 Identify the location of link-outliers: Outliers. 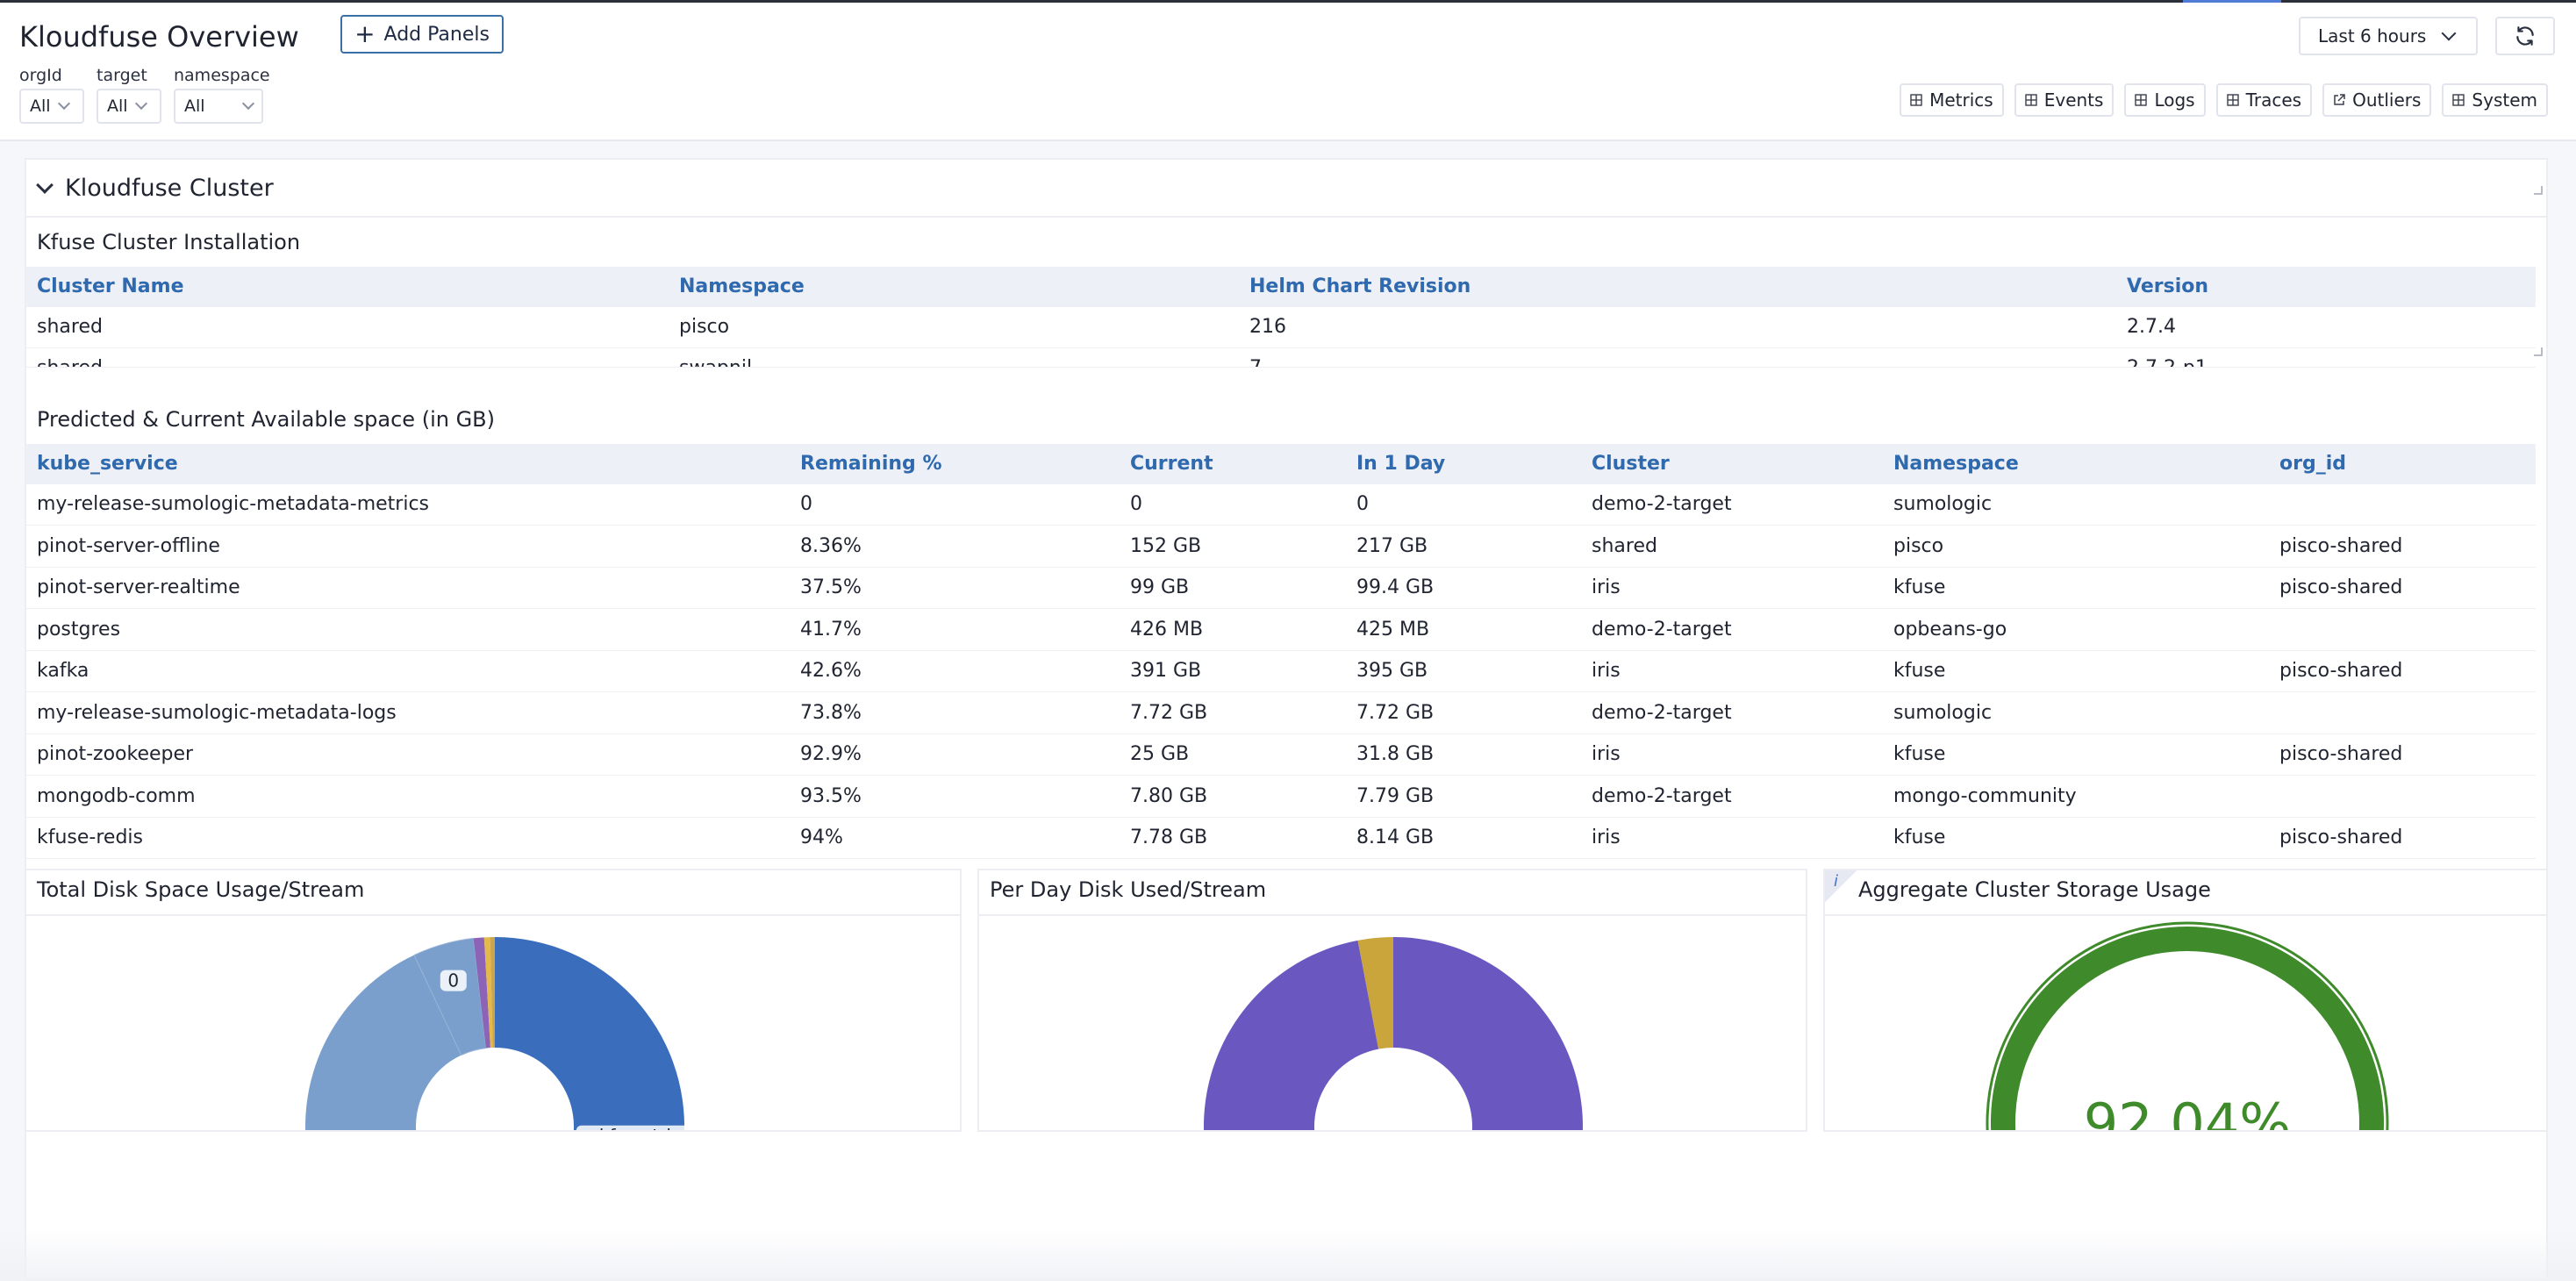
(2377, 100).